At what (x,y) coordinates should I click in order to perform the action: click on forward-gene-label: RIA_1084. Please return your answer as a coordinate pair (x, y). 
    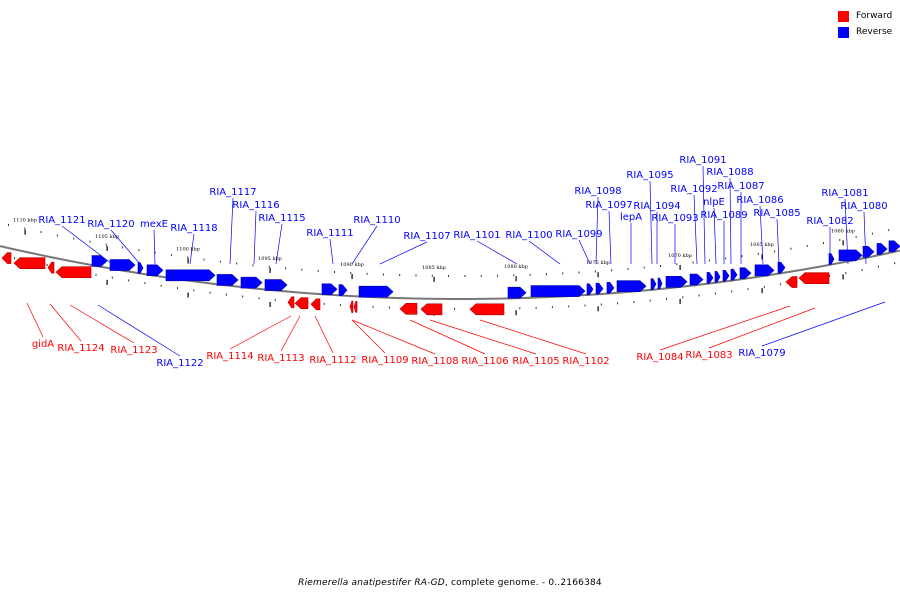
    Looking at the image, I should click on (659, 357).